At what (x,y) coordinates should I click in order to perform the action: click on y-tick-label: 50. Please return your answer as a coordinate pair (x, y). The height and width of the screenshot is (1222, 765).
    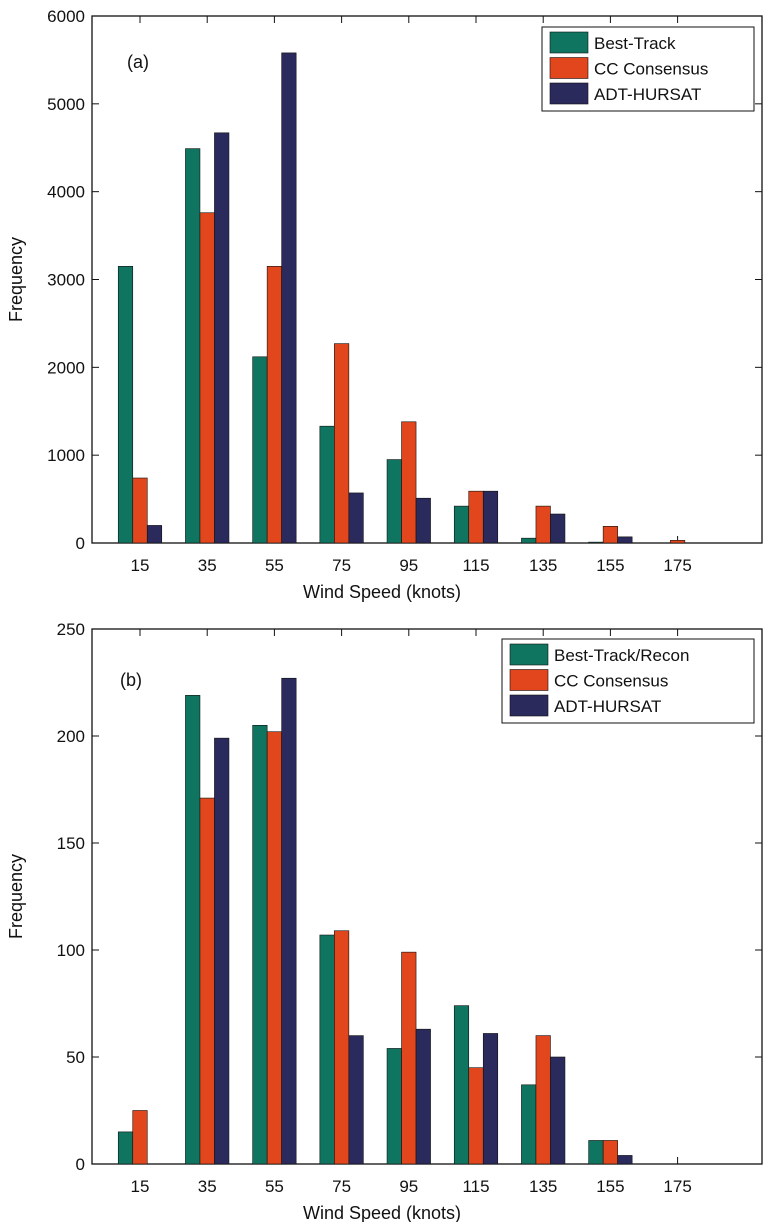
    Looking at the image, I should click on (75, 1057).